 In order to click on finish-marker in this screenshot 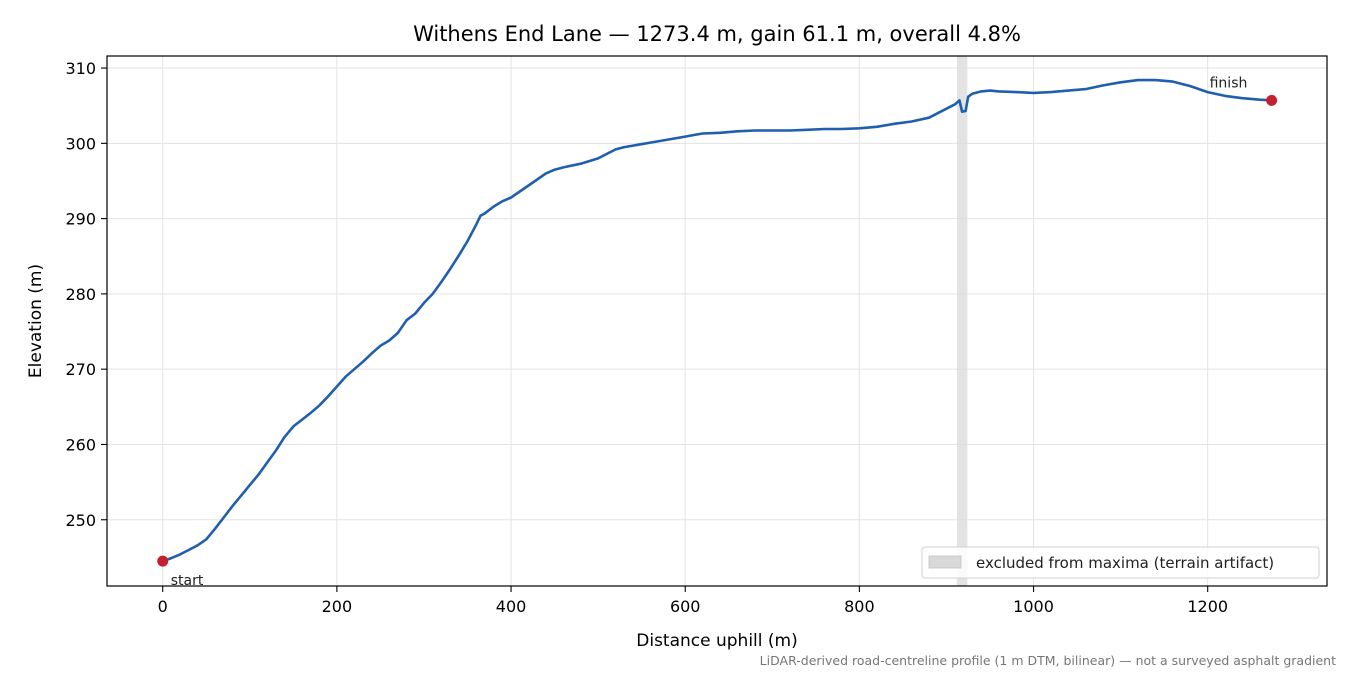, I will do `click(1272, 100)`.